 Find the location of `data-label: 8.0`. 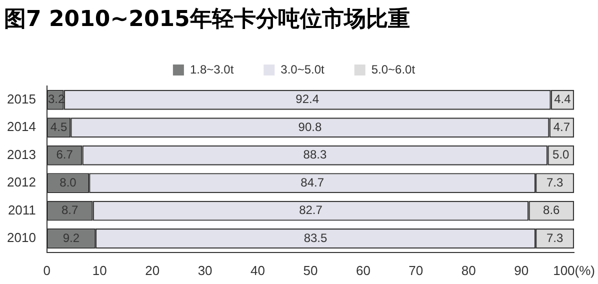

data-label: 8.0 is located at coordinates (68, 182).